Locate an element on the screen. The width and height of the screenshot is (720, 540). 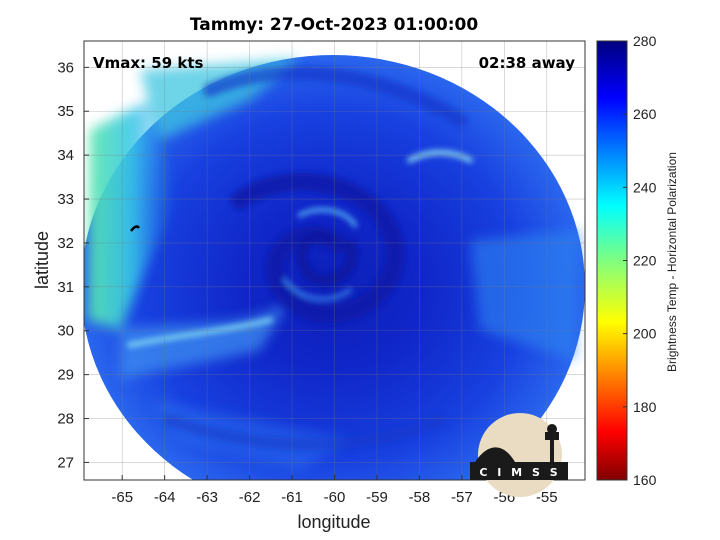
colorbar-tick-label: 220 is located at coordinates (645, 261).